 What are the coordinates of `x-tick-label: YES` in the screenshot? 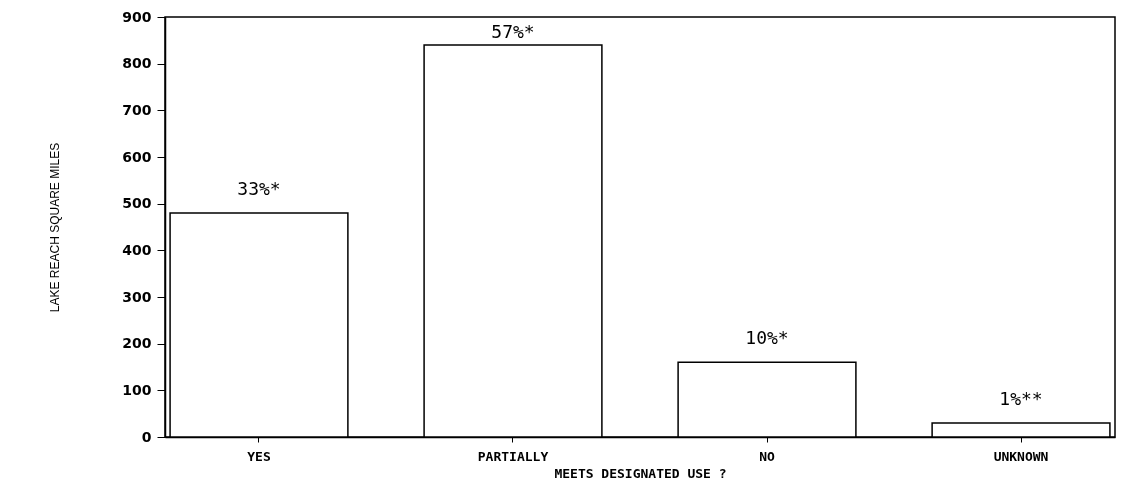 It's located at (259, 456).